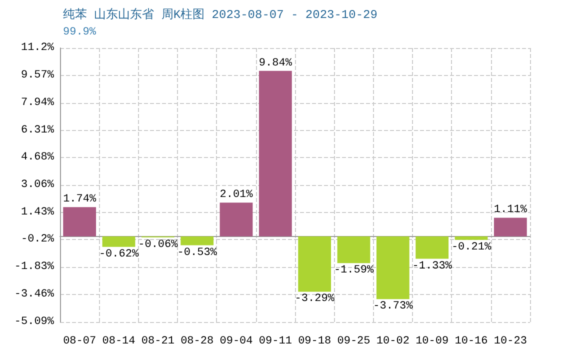 The image size is (580, 350). Describe the element at coordinates (432, 266) in the screenshot. I see `data-label: -1.33%` at that location.